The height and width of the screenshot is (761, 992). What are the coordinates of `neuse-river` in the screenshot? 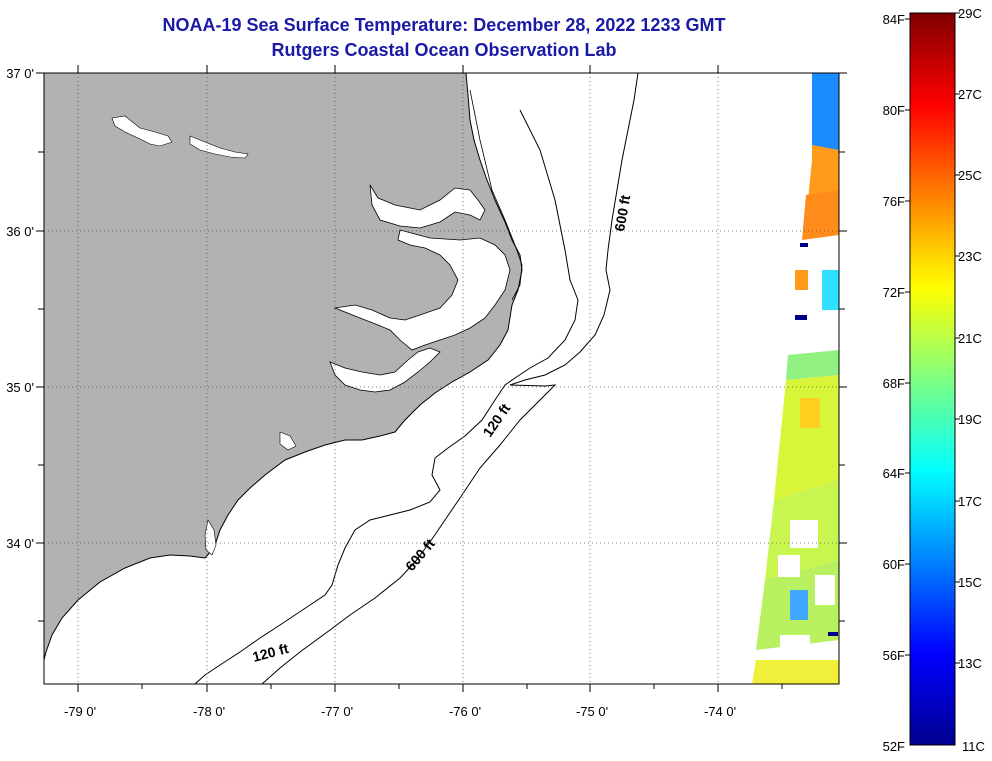 It's located at (385, 370).